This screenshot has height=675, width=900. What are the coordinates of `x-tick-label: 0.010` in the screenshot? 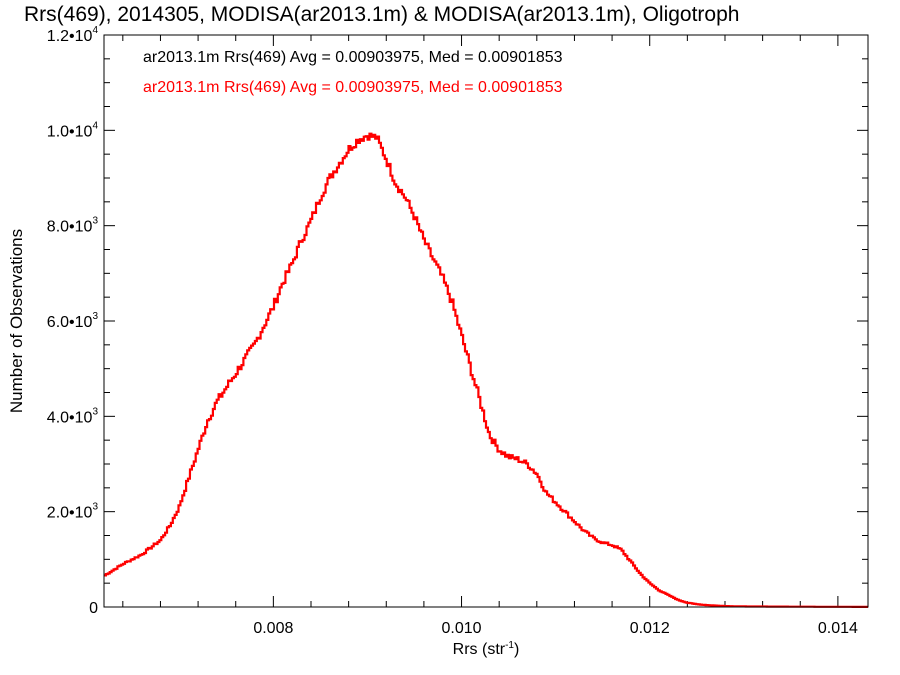 It's located at (462, 628).